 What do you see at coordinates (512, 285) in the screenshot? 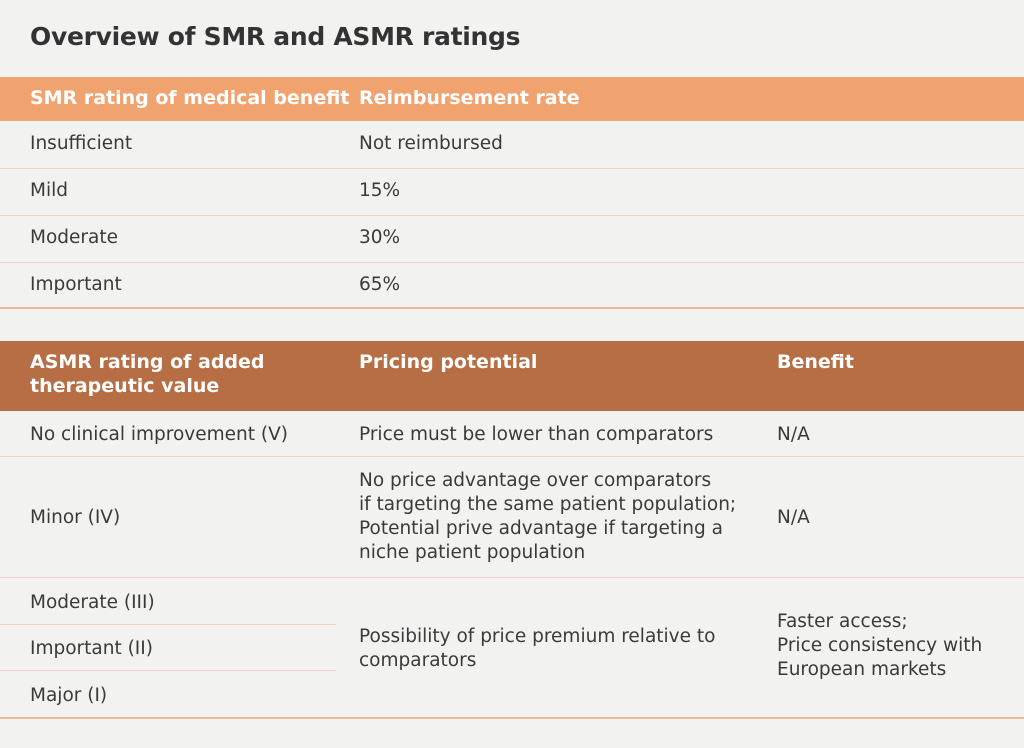
I see `table-row: Important 65%` at bounding box center [512, 285].